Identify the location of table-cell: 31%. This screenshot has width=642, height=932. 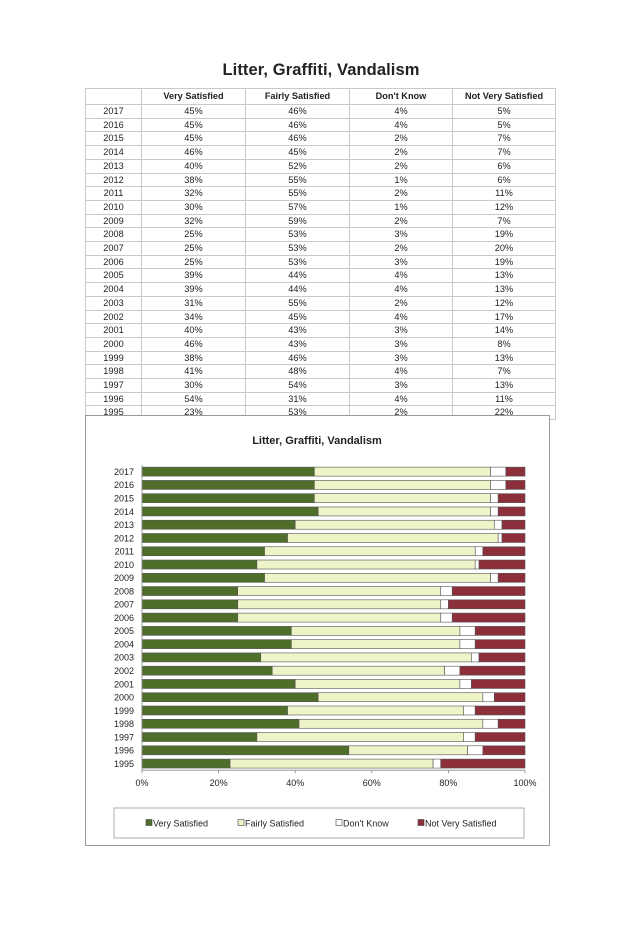
(193, 303).